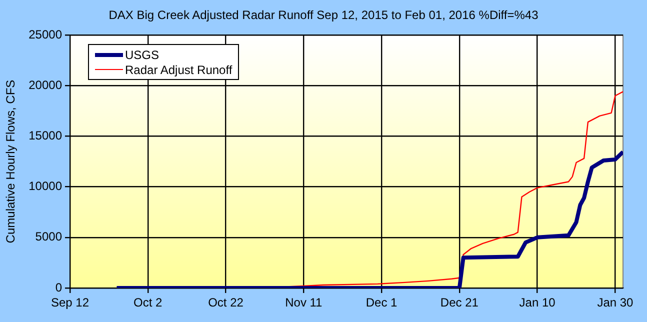  Describe the element at coordinates (45, 135) in the screenshot. I see `y-tick-label: 15000` at that location.